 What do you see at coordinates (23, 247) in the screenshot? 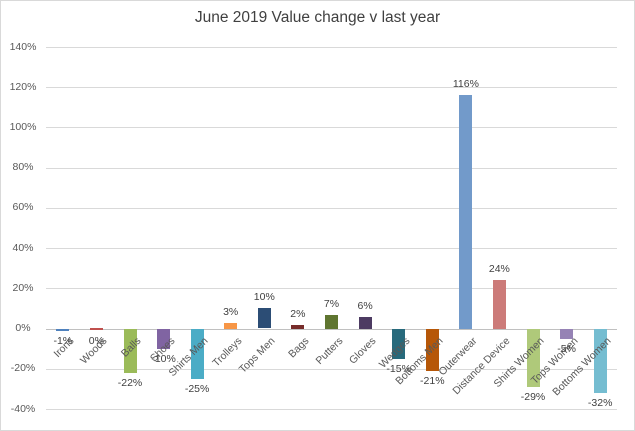
I see `y-axis-tick-label: 40%` at bounding box center [23, 247].